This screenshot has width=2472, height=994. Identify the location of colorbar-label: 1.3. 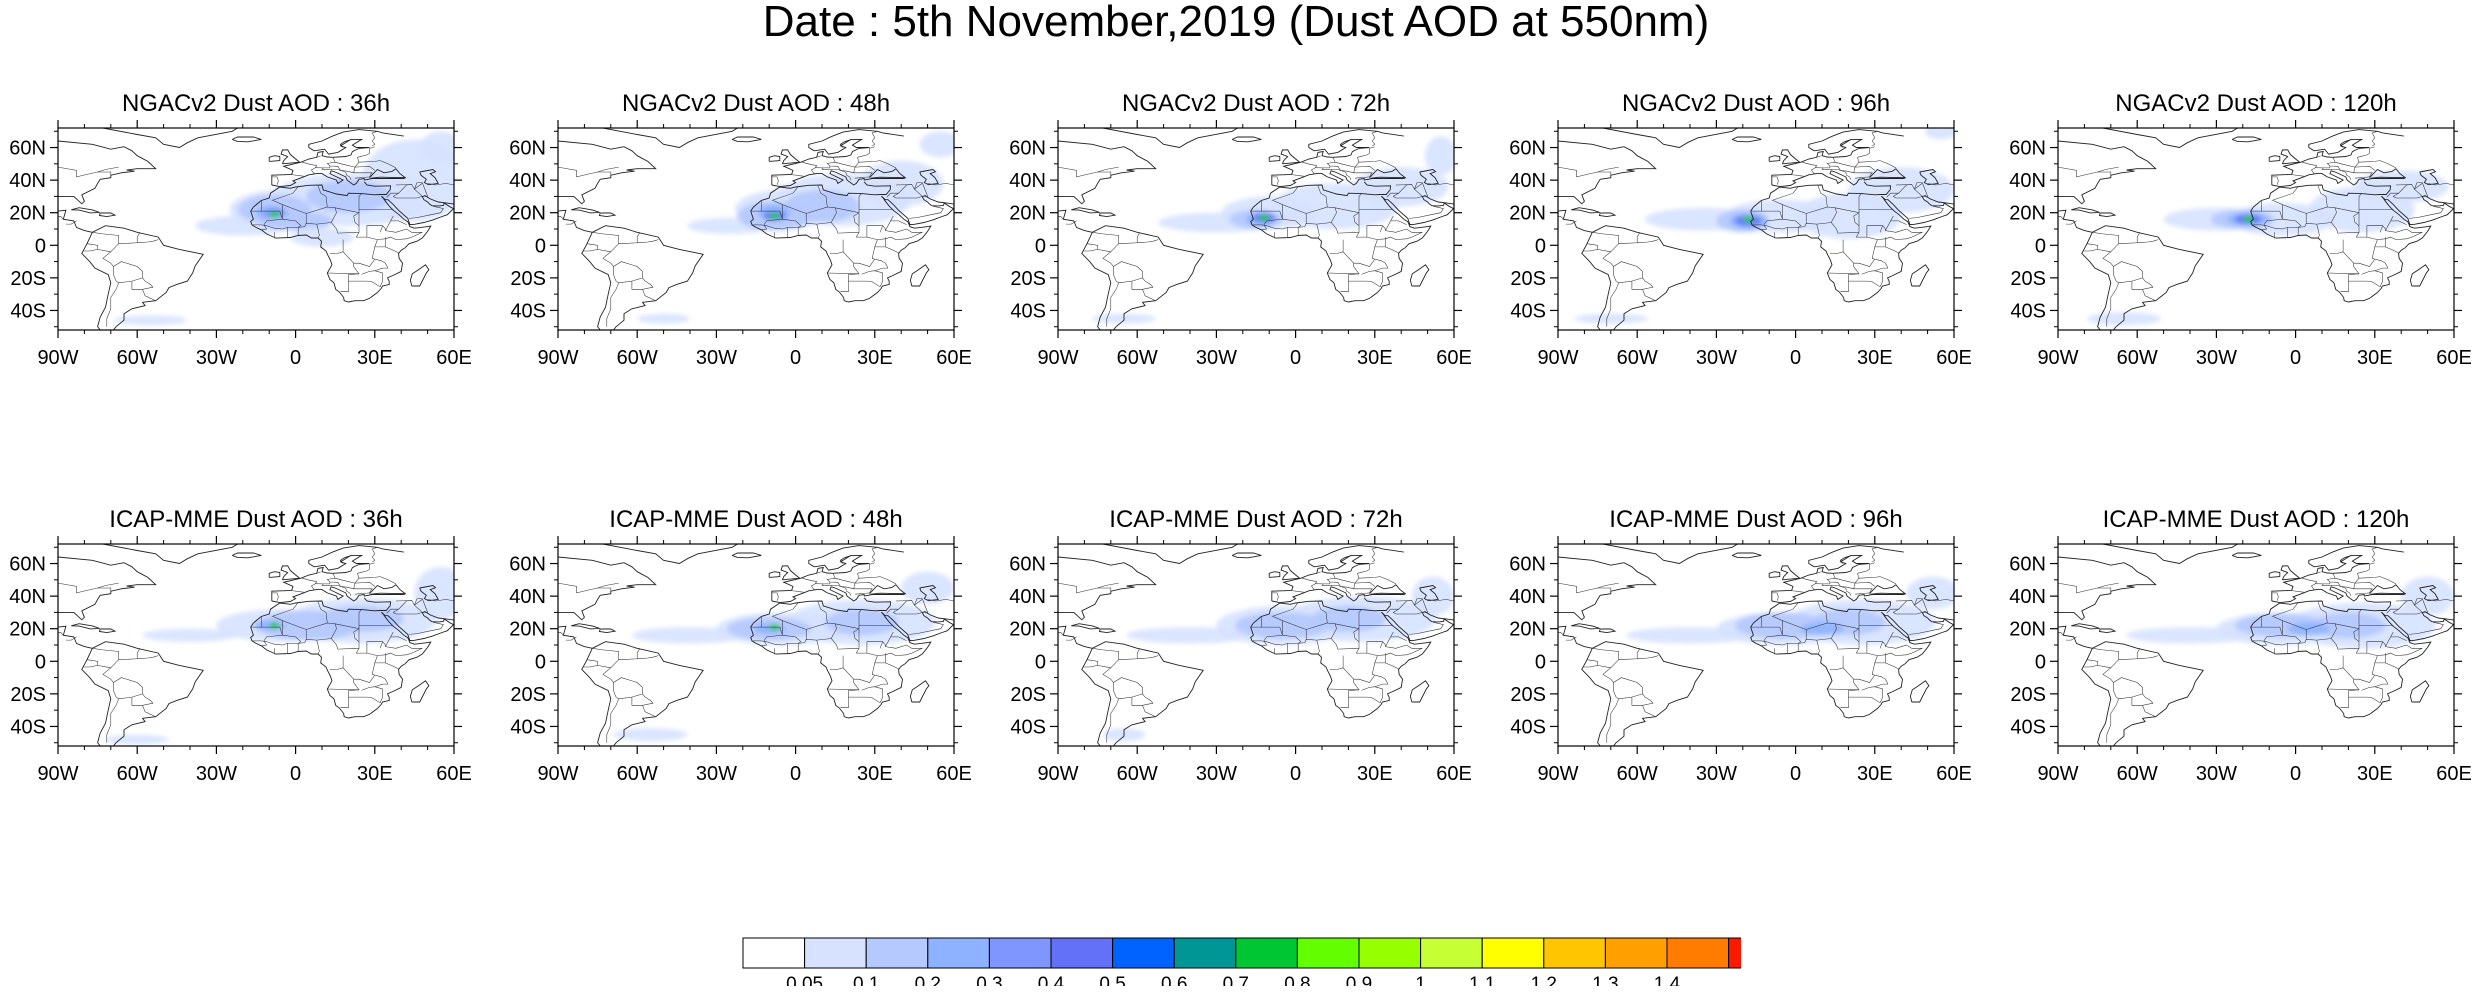
(1605, 980).